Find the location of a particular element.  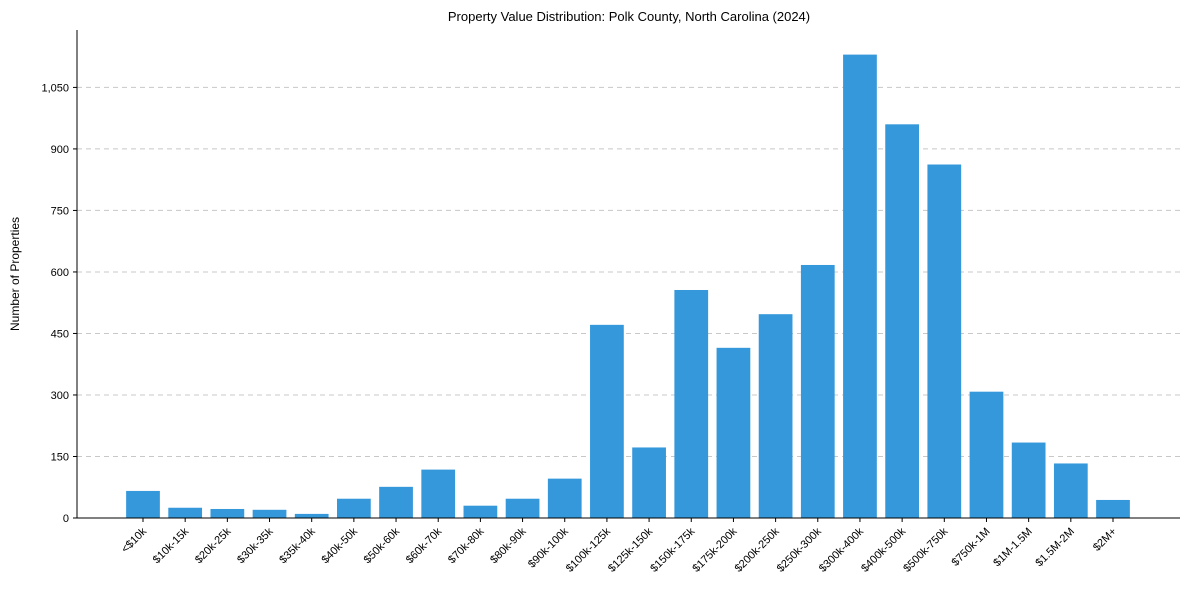

x-tick-label: $30k-35k is located at coordinates (255, 545).